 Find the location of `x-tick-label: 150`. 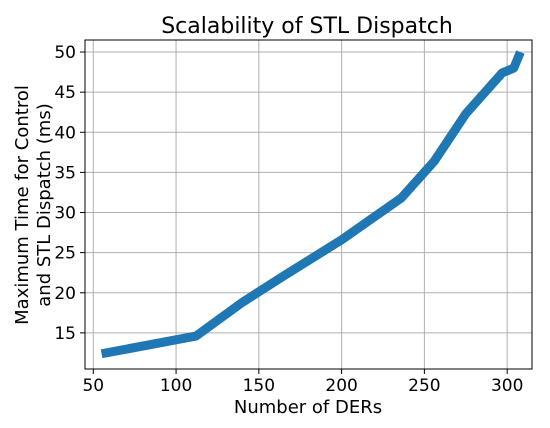

x-tick-label: 150 is located at coordinates (259, 386).